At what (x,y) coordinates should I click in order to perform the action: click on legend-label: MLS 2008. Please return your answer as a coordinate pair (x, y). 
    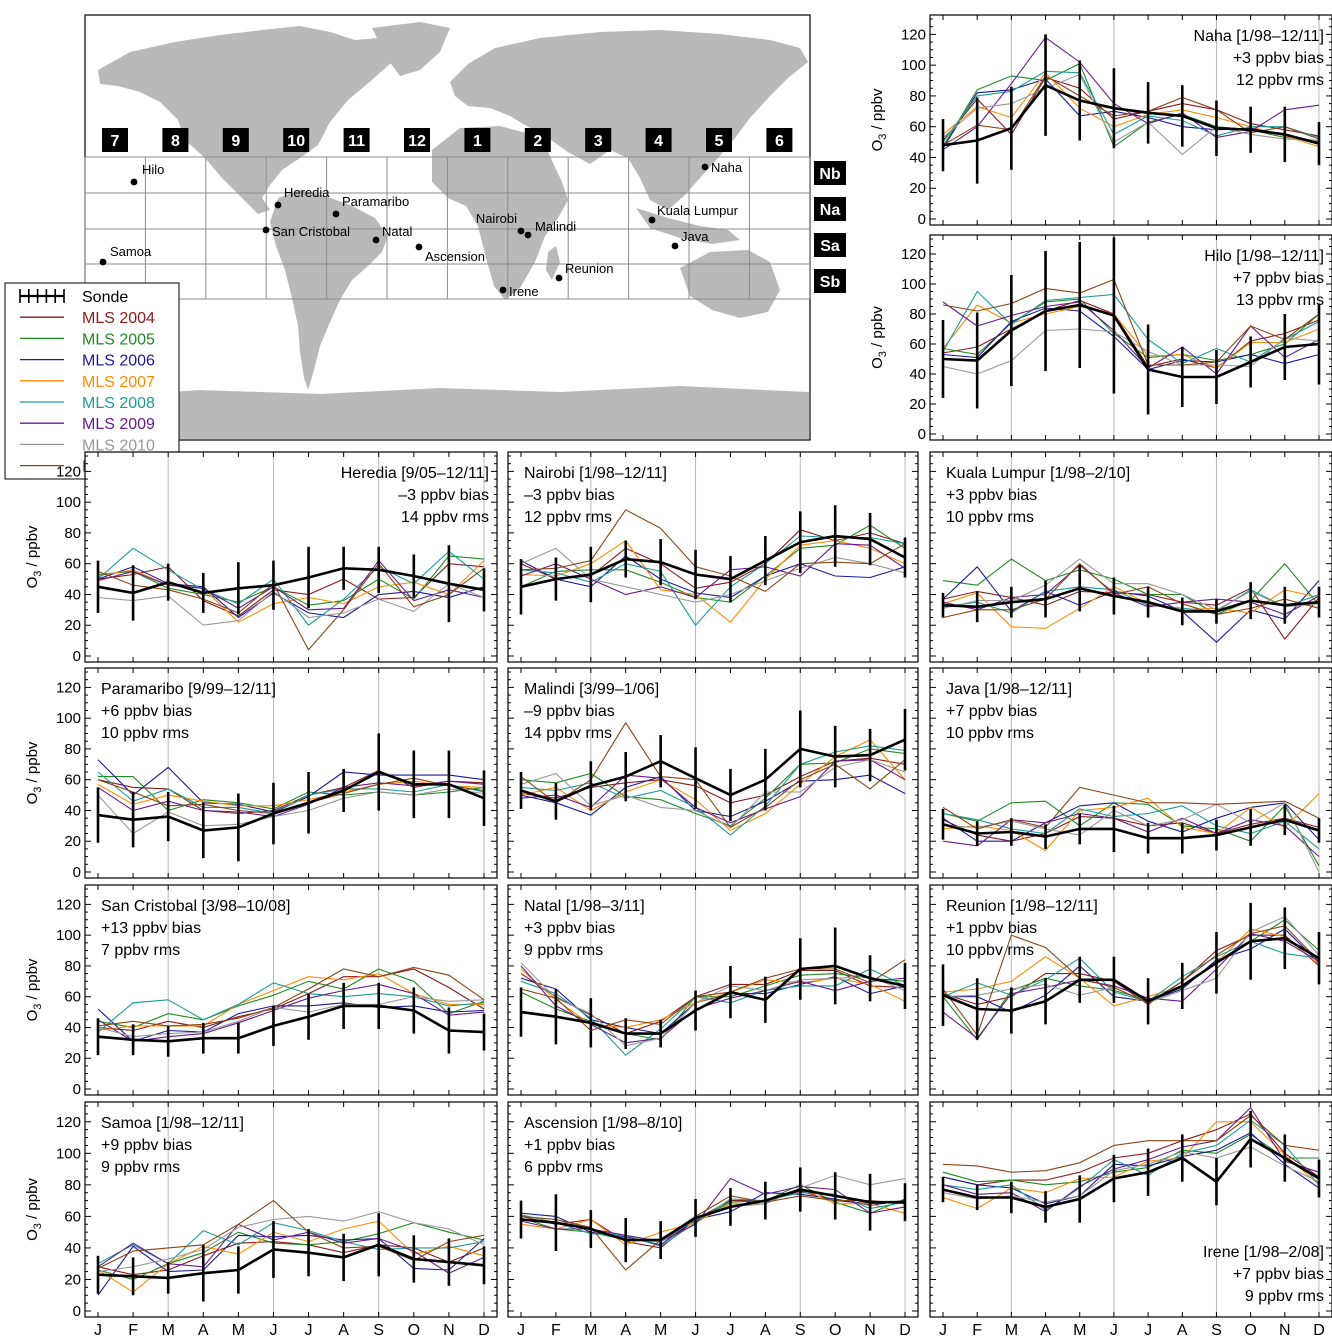
    Looking at the image, I should click on (118, 403).